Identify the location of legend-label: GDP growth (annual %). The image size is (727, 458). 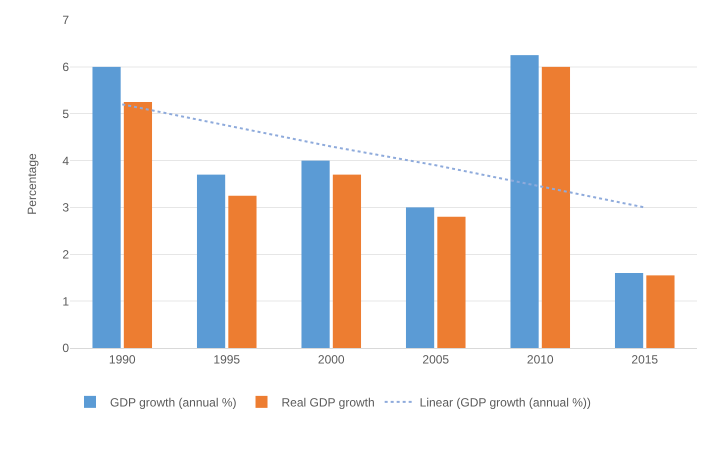
(173, 403).